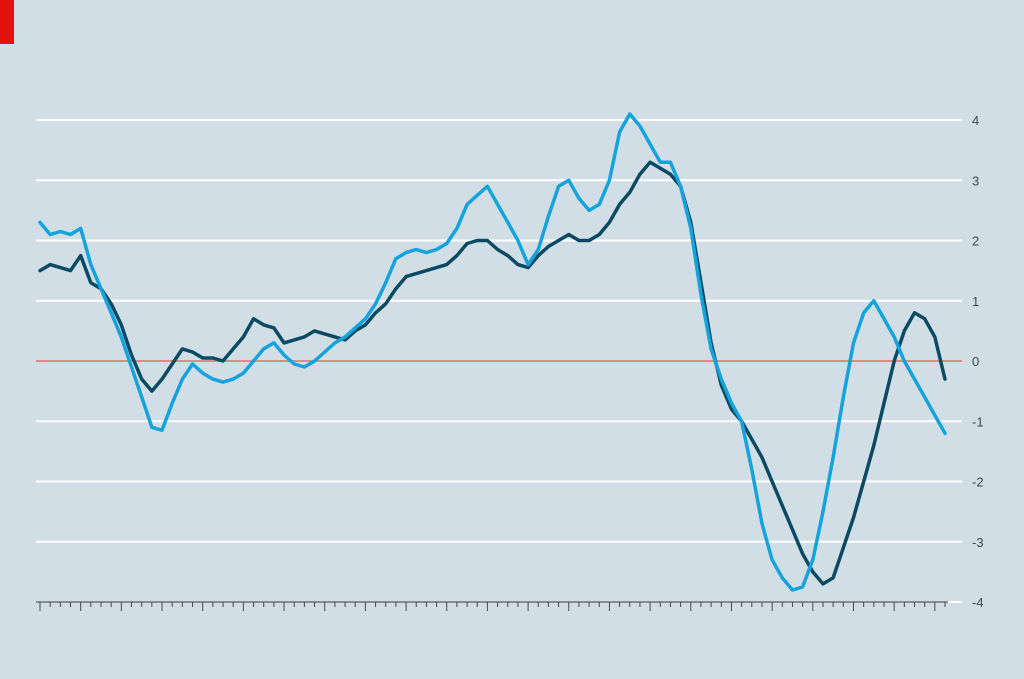 The width and height of the screenshot is (1024, 679). Describe the element at coordinates (978, 482) in the screenshot. I see `y-tick-label: -2` at that location.